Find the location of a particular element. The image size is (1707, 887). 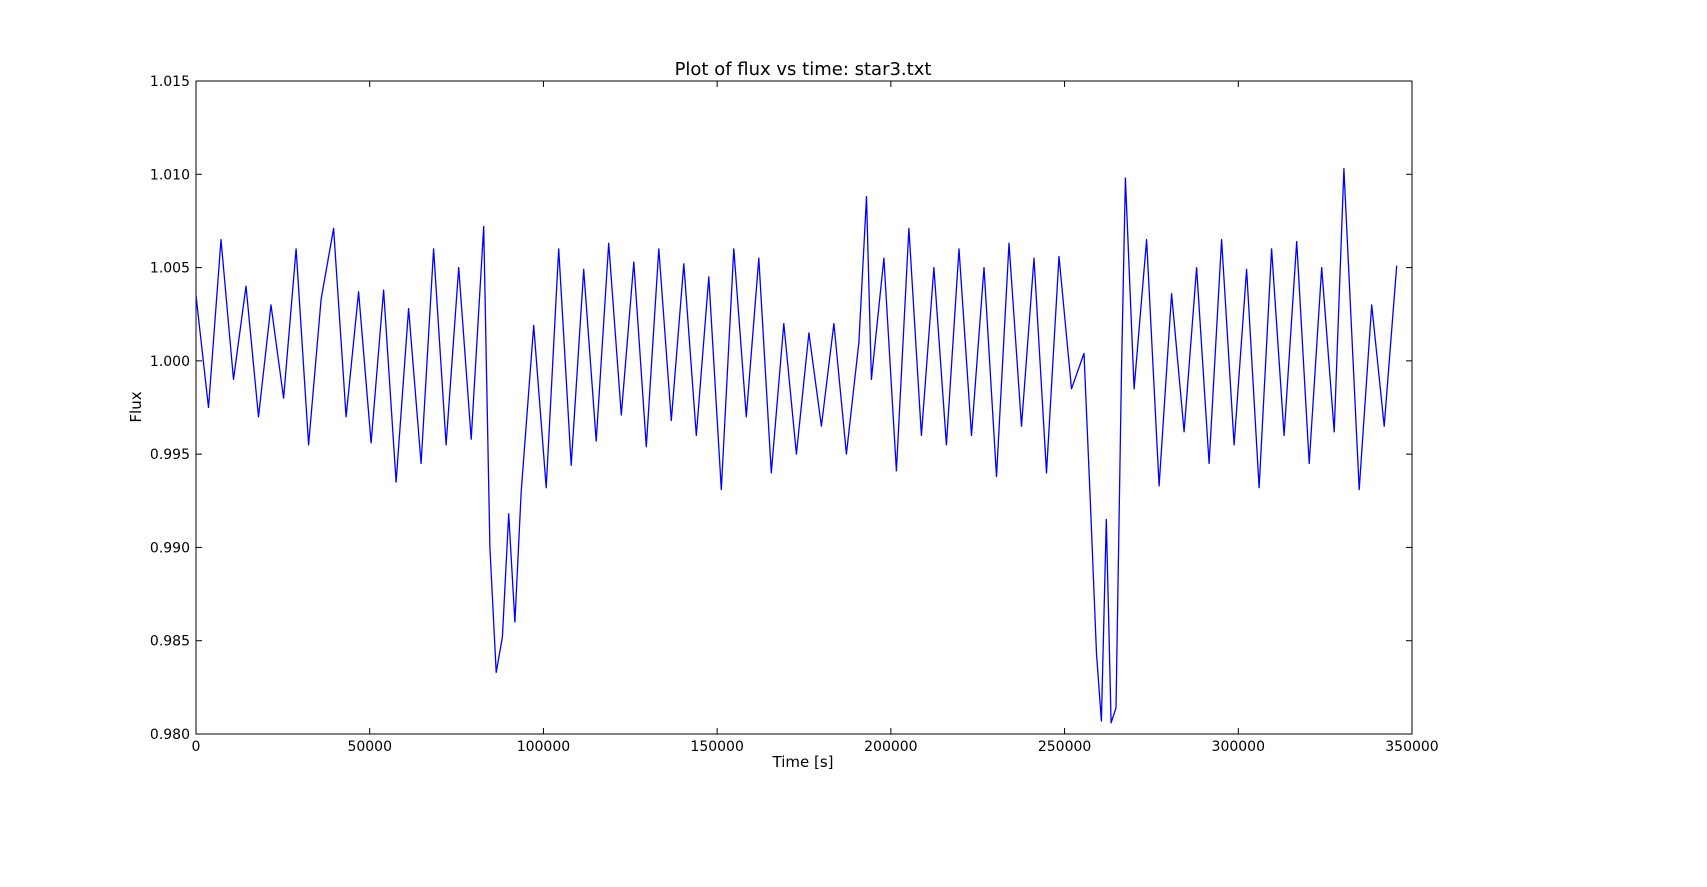

y-tick-label: 0.990 is located at coordinates (170, 548).